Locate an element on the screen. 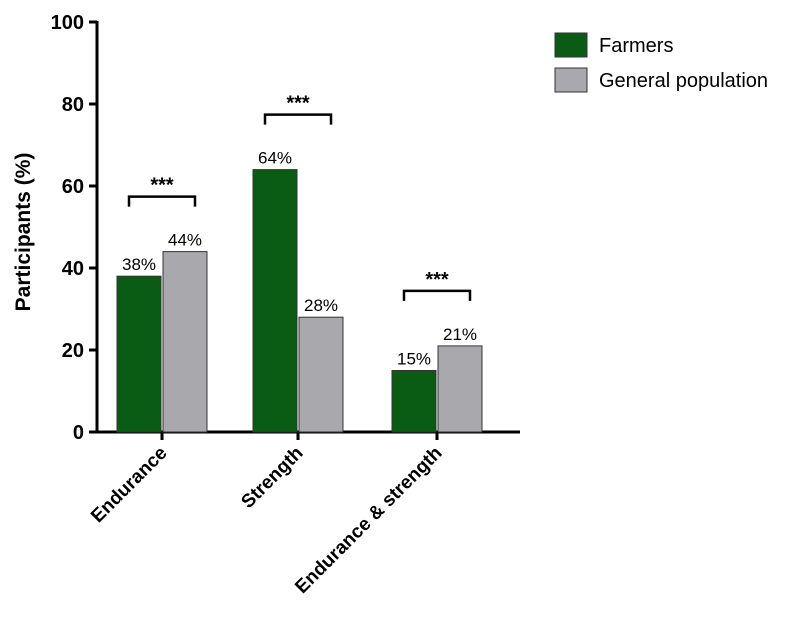 Image resolution: width=791 pixels, height=630 pixels. bar-general-population-strength is located at coordinates (321, 374).